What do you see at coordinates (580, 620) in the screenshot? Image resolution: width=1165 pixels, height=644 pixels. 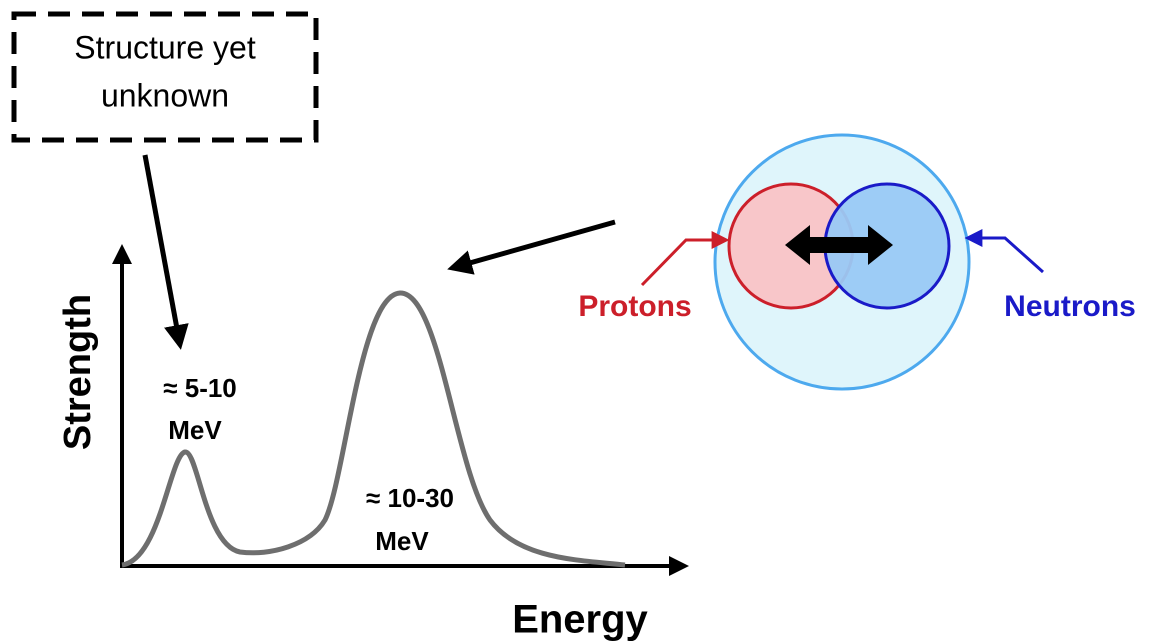 I see `x-axis-label: Energy` at bounding box center [580, 620].